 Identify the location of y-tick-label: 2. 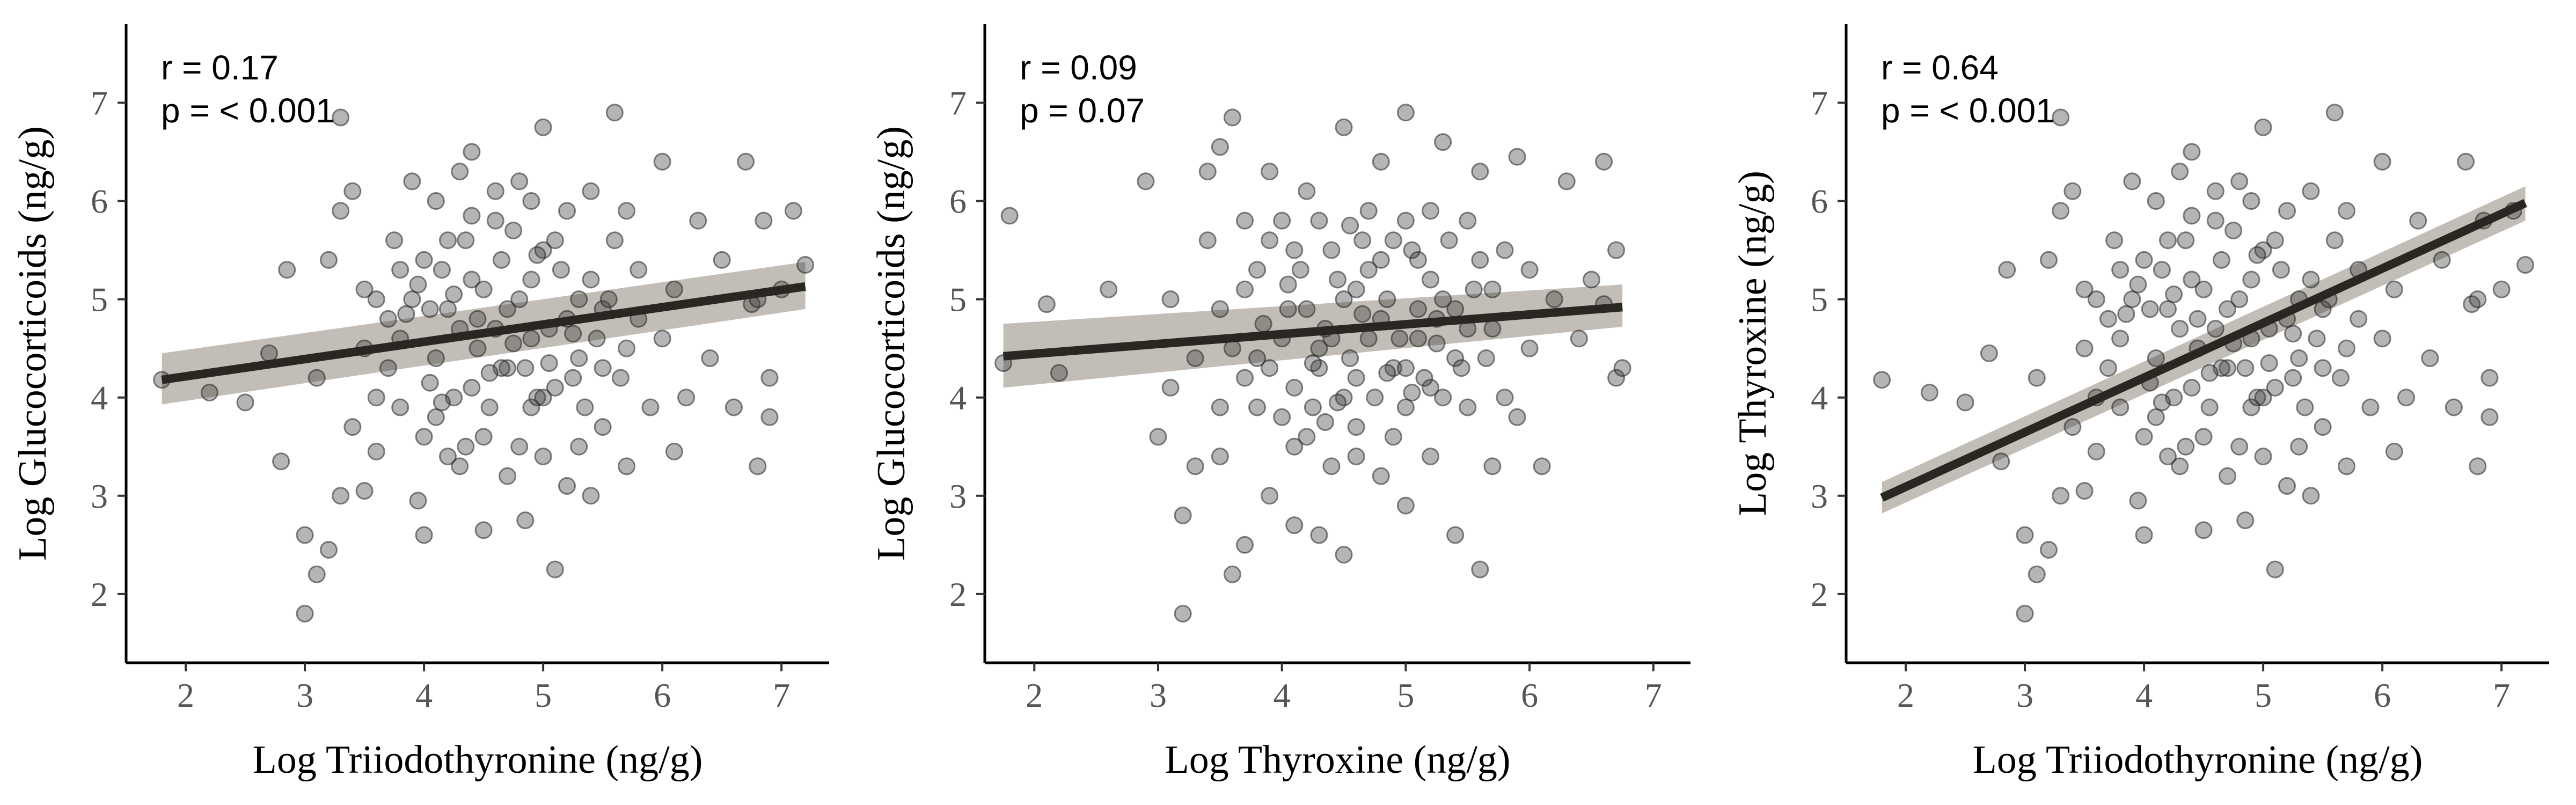
(99, 594).